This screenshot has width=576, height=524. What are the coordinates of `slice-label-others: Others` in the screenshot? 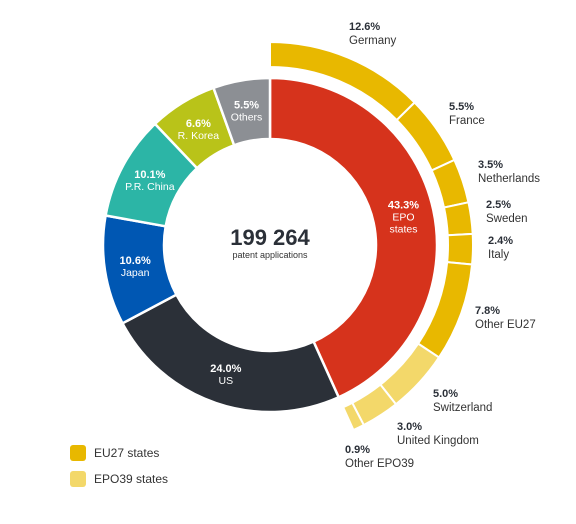 It's located at (247, 118).